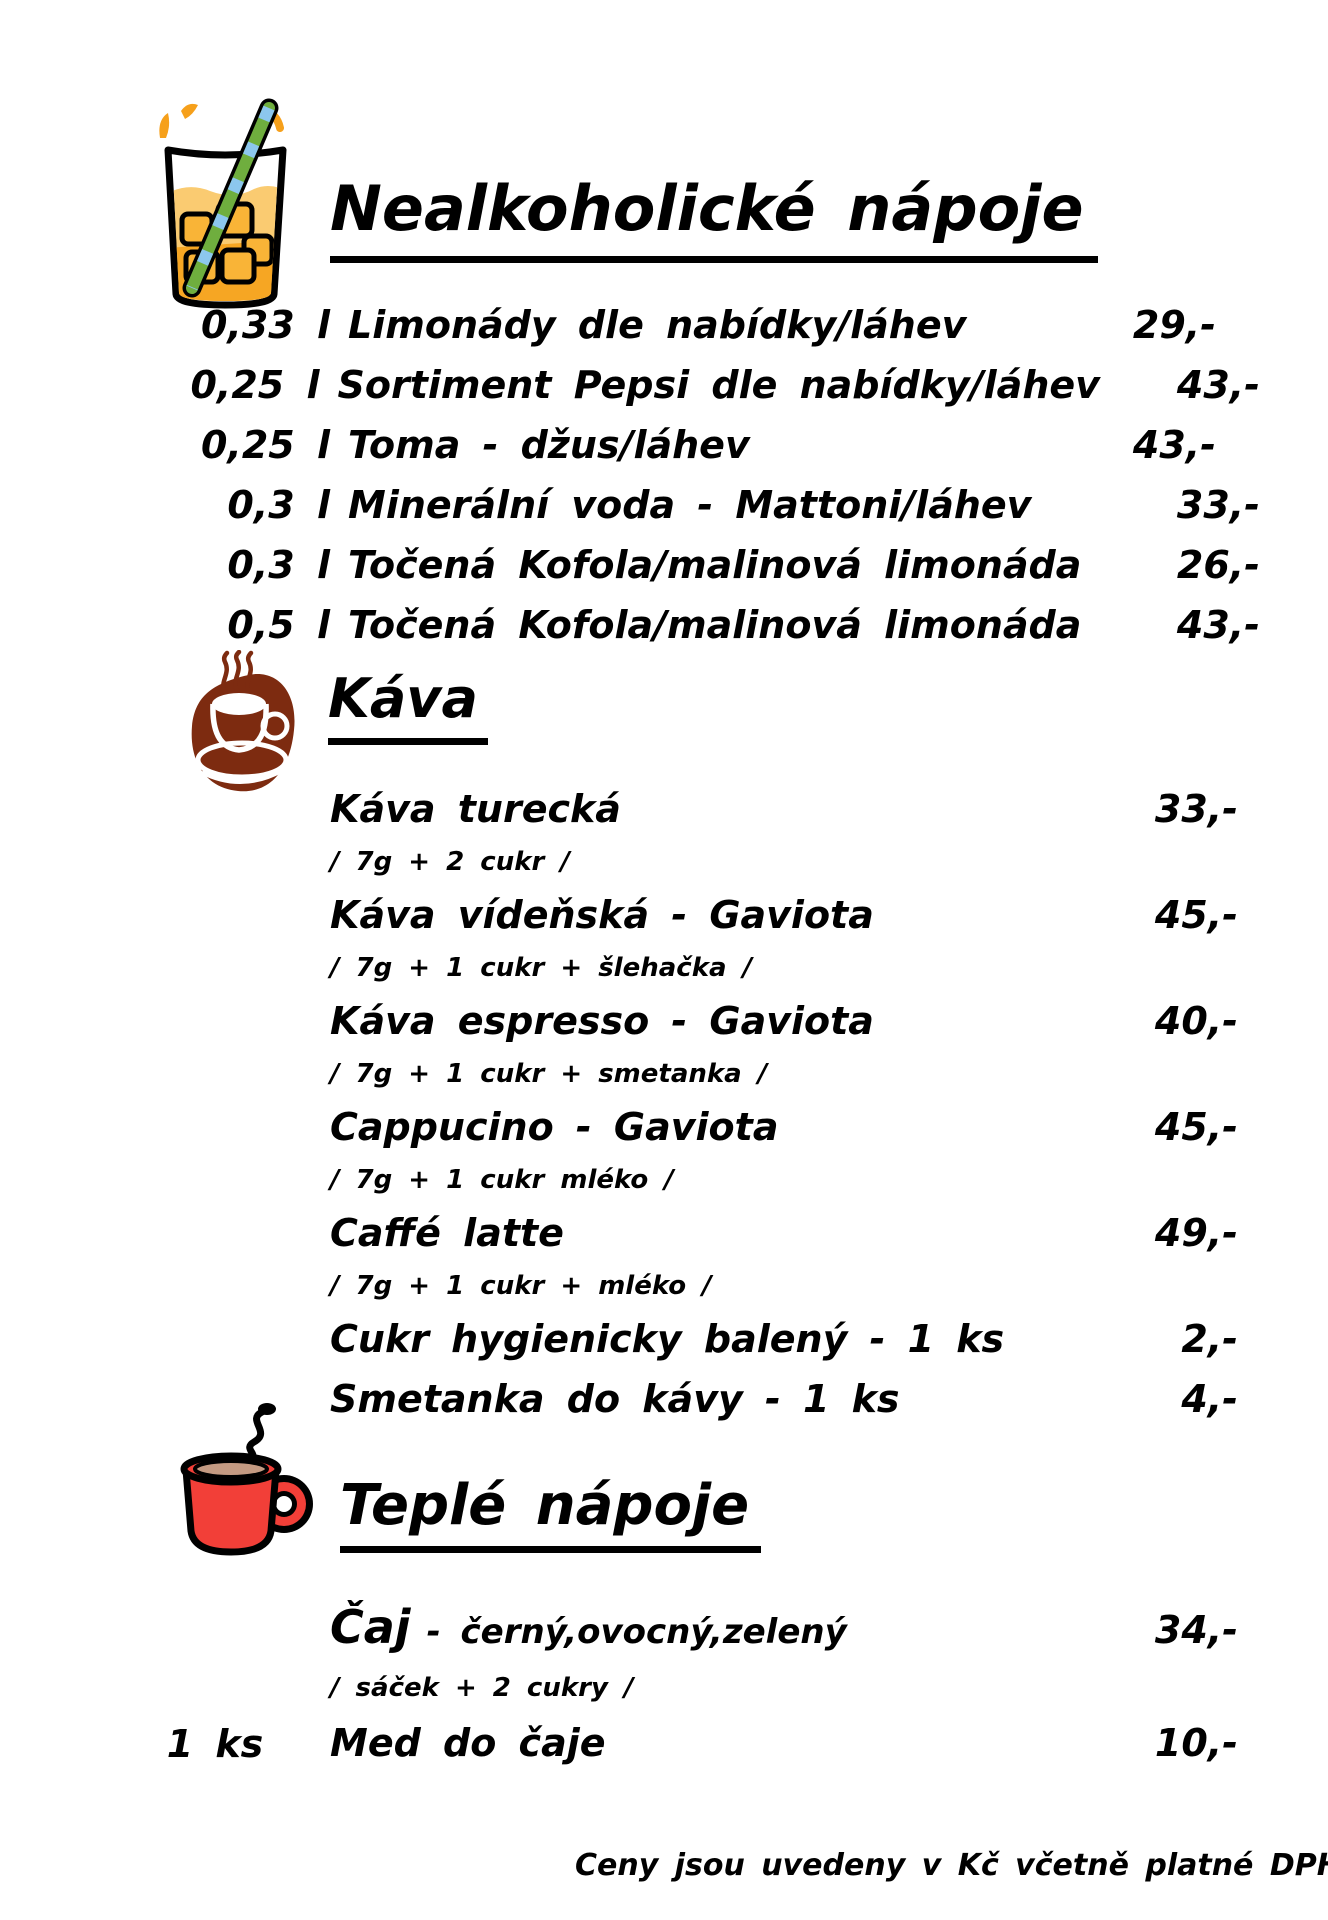 This screenshot has width=1328, height=1920. I want to click on item-detail: / 7g + 1 cukr + mléko /, so click(521, 1285).